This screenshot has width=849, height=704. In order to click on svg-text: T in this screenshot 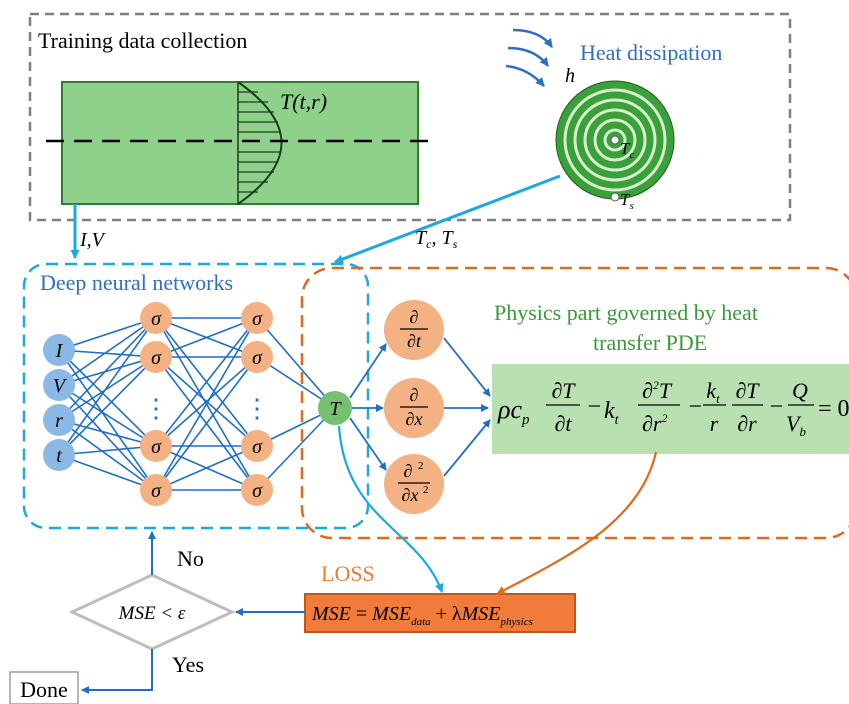, I will do `click(335, 409)`.